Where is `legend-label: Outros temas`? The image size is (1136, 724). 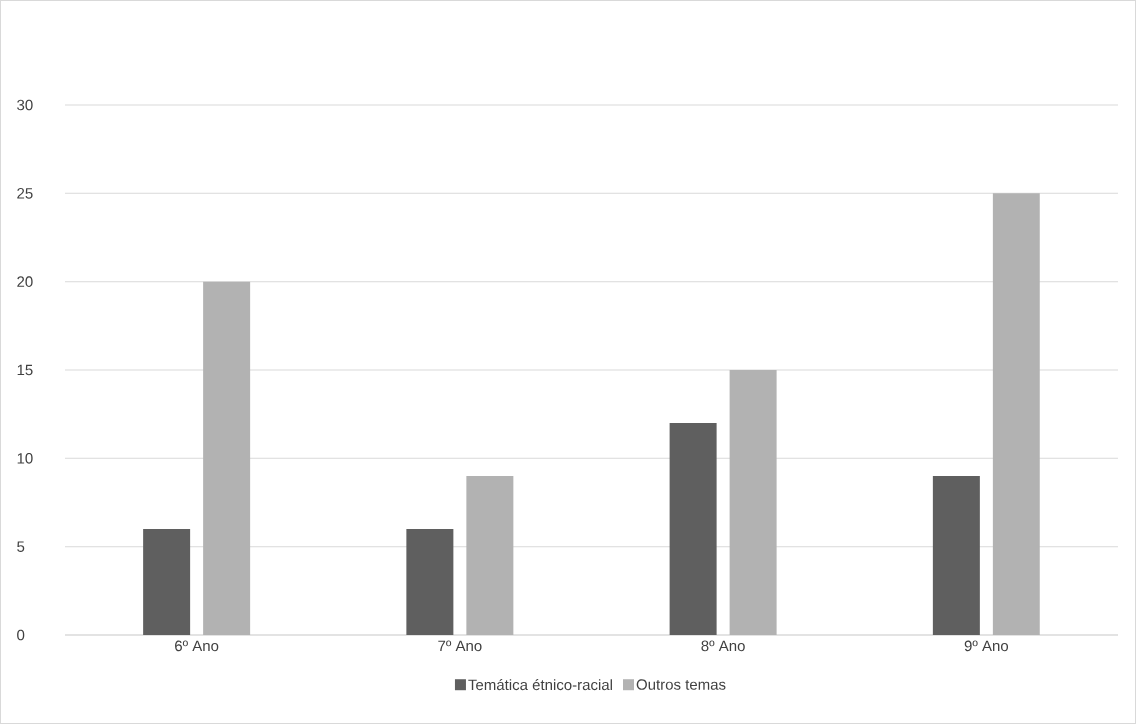
legend-label: Outros temas is located at coordinates (681, 684).